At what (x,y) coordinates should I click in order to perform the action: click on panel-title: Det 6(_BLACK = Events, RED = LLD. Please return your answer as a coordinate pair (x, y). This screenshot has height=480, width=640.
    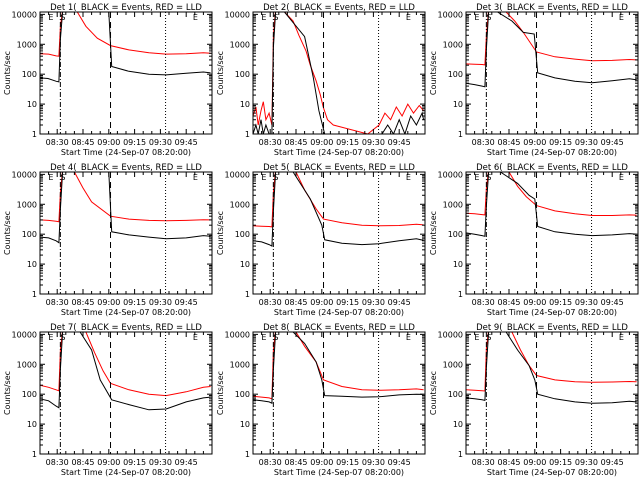
    Looking at the image, I should click on (552, 168).